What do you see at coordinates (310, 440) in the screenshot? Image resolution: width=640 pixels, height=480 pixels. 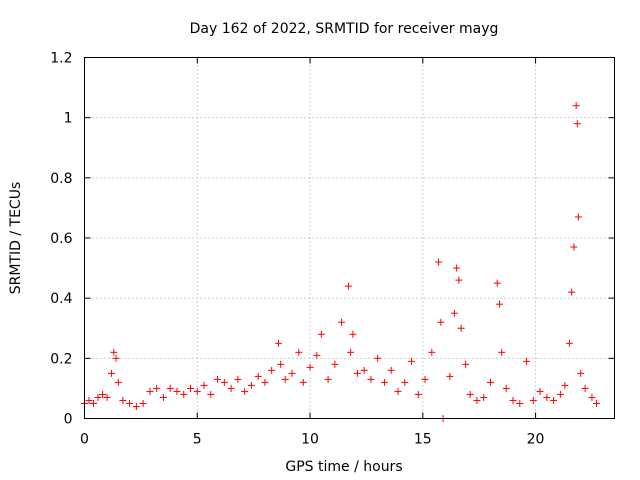 I see `x-tick-label: 10` at bounding box center [310, 440].